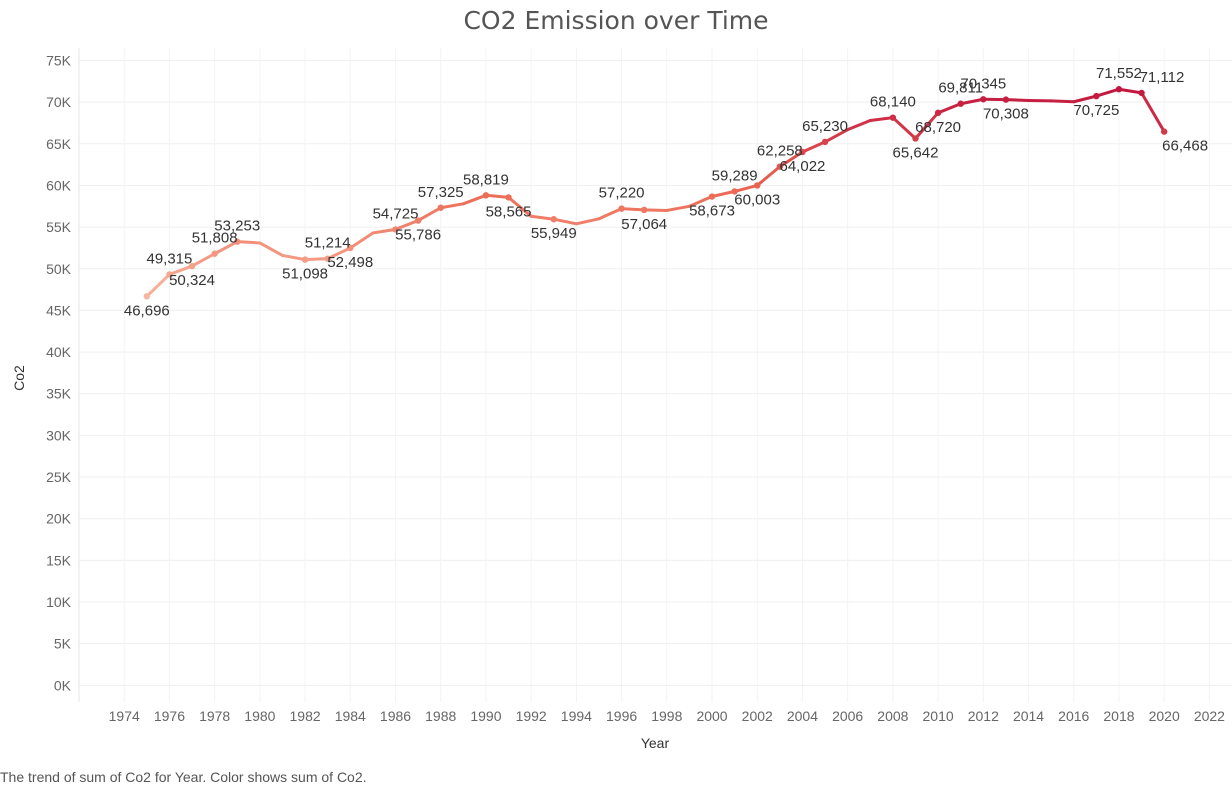  What do you see at coordinates (63, 685) in the screenshot?
I see `y-tick-label: 0K` at bounding box center [63, 685].